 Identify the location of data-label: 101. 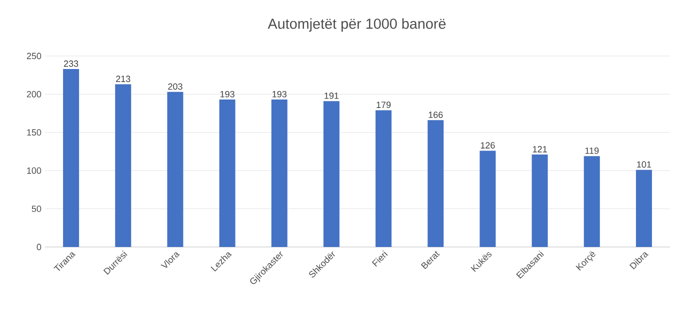
(644, 164).